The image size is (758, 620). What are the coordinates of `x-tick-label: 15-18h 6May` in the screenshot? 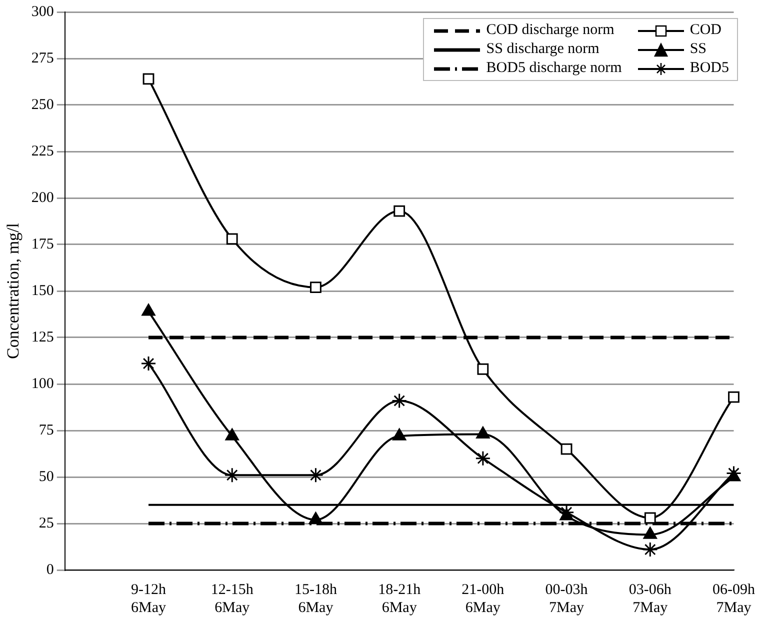 It's located at (316, 599).